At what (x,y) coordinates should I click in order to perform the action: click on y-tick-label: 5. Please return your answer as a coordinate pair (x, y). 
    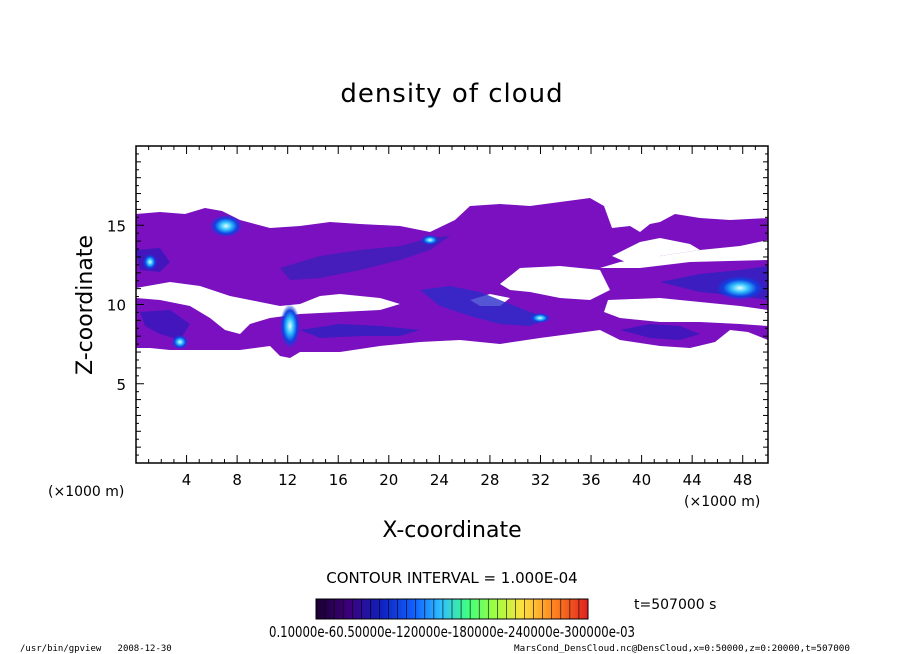
    Looking at the image, I should click on (121, 385).